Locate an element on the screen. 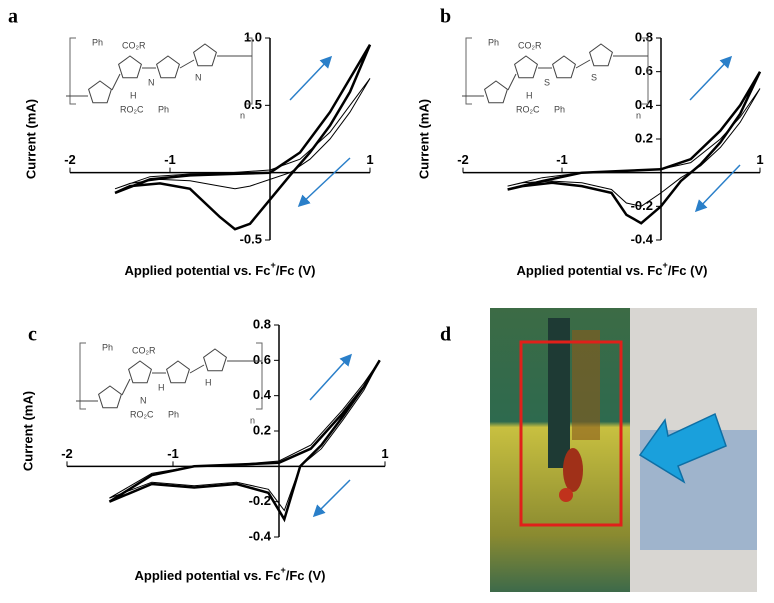  y-tick-label: 0.6 is located at coordinates (644, 70).